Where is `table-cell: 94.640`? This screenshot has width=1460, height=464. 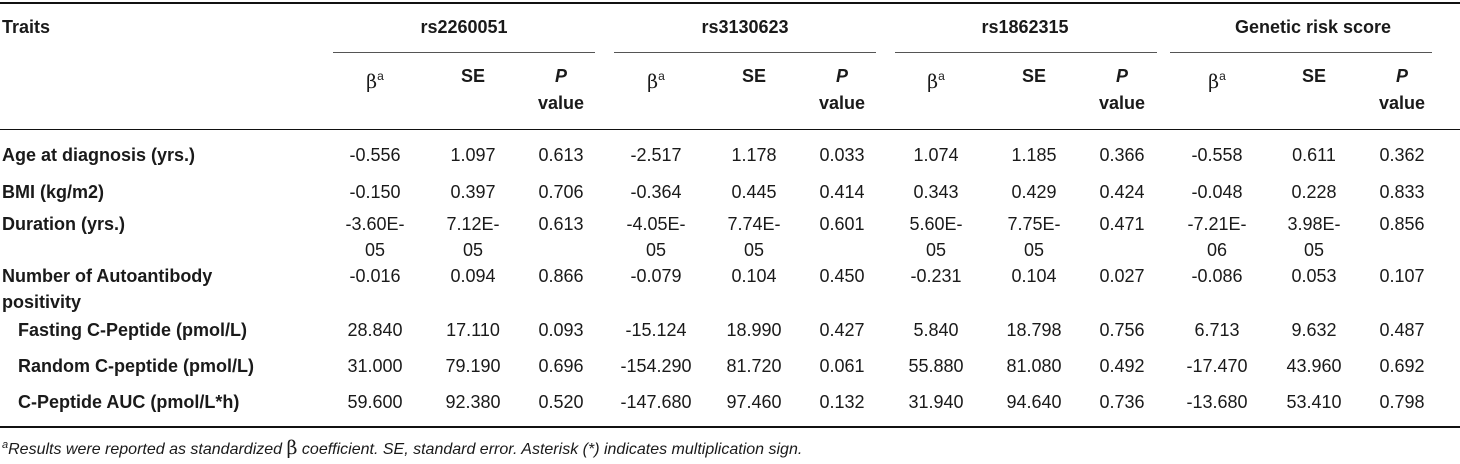
table-cell: 94.640 is located at coordinates (1034, 402).